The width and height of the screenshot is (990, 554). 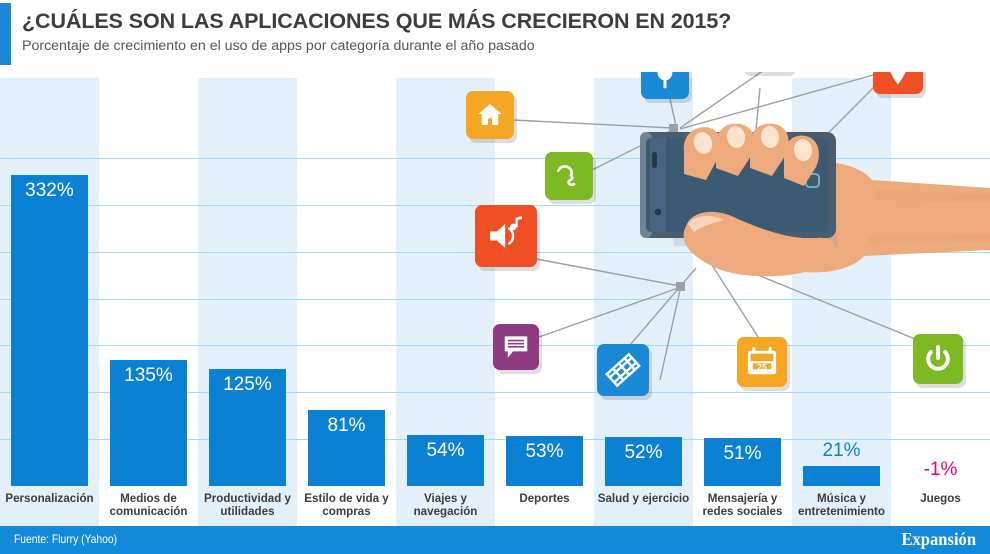 What do you see at coordinates (49, 190) in the screenshot?
I see `bar-value-label: 332%` at bounding box center [49, 190].